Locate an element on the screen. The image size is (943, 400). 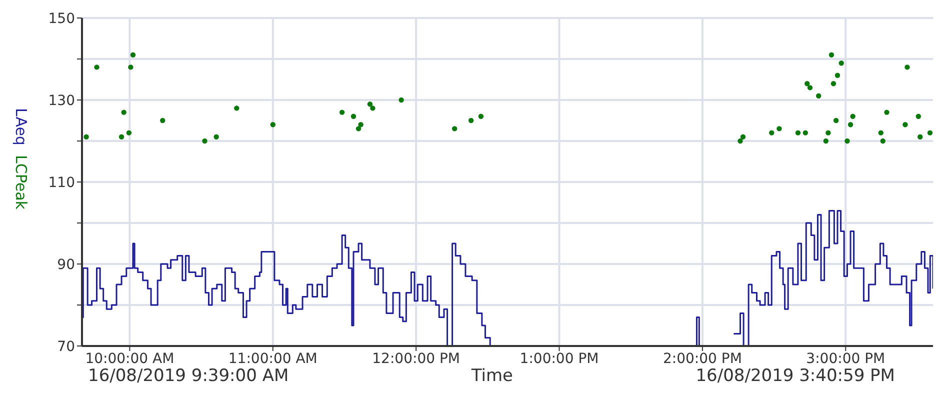
x-tick-label: 12:00:00 PM is located at coordinates (416, 358).